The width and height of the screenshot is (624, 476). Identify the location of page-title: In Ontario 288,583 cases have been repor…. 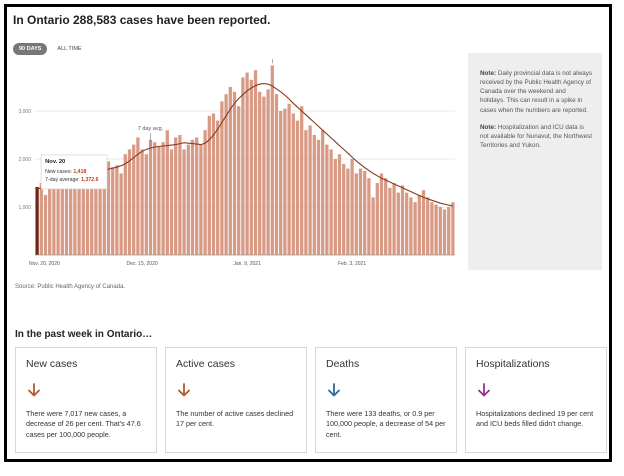
(142, 20).